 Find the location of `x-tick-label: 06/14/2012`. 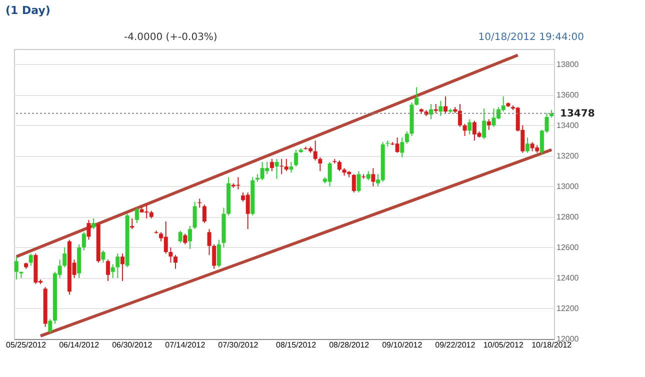

x-tick-label: 06/14/2012 is located at coordinates (79, 345).